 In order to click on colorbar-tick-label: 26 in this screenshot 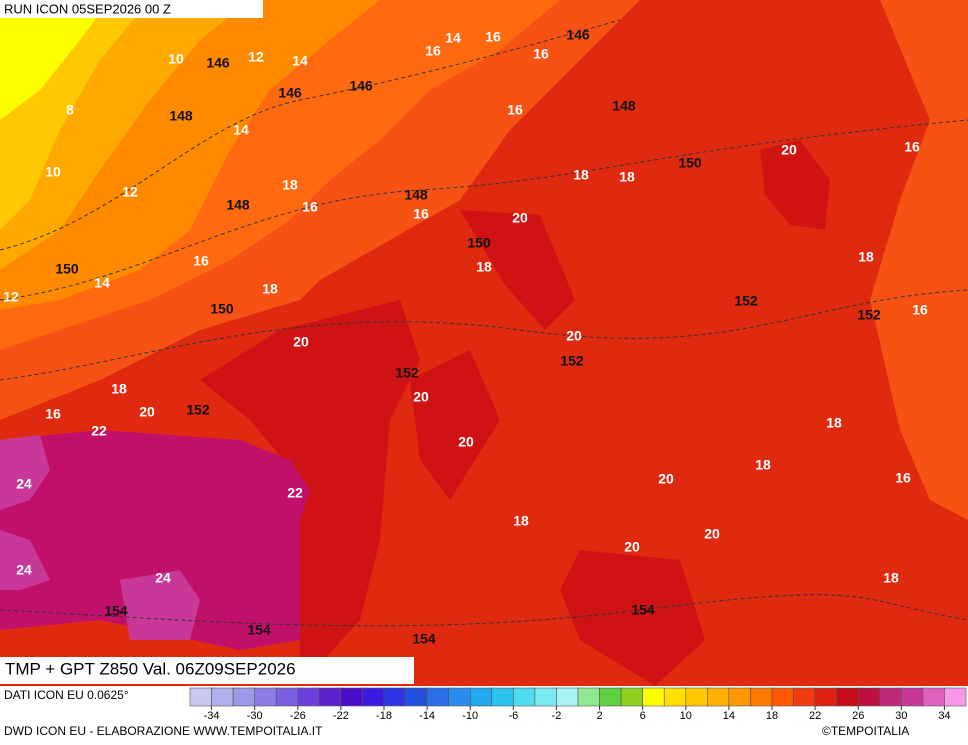, I will do `click(858, 716)`.